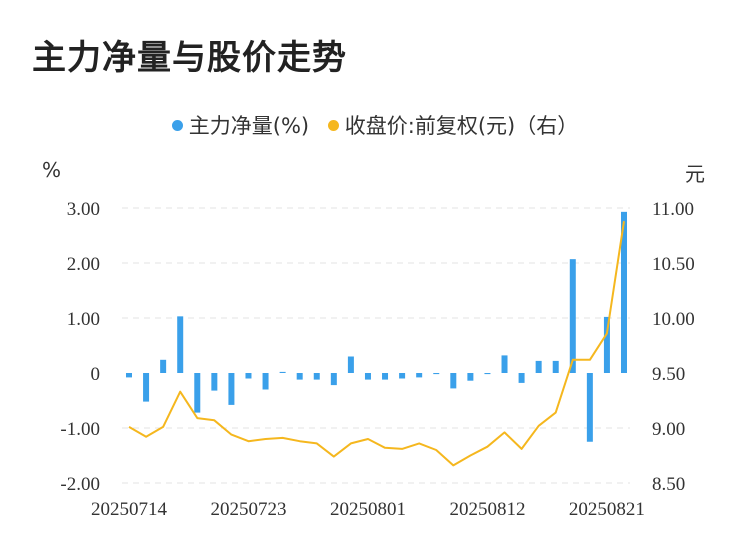 The height and width of the screenshot is (558, 750). I want to click on right-tick-label: 10.00, so click(673, 319).